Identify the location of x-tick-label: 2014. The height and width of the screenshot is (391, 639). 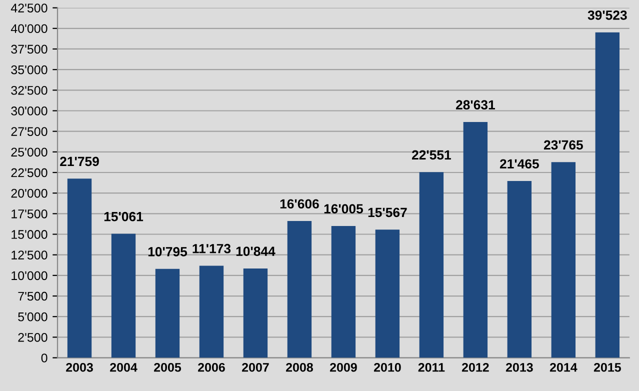
(564, 367).